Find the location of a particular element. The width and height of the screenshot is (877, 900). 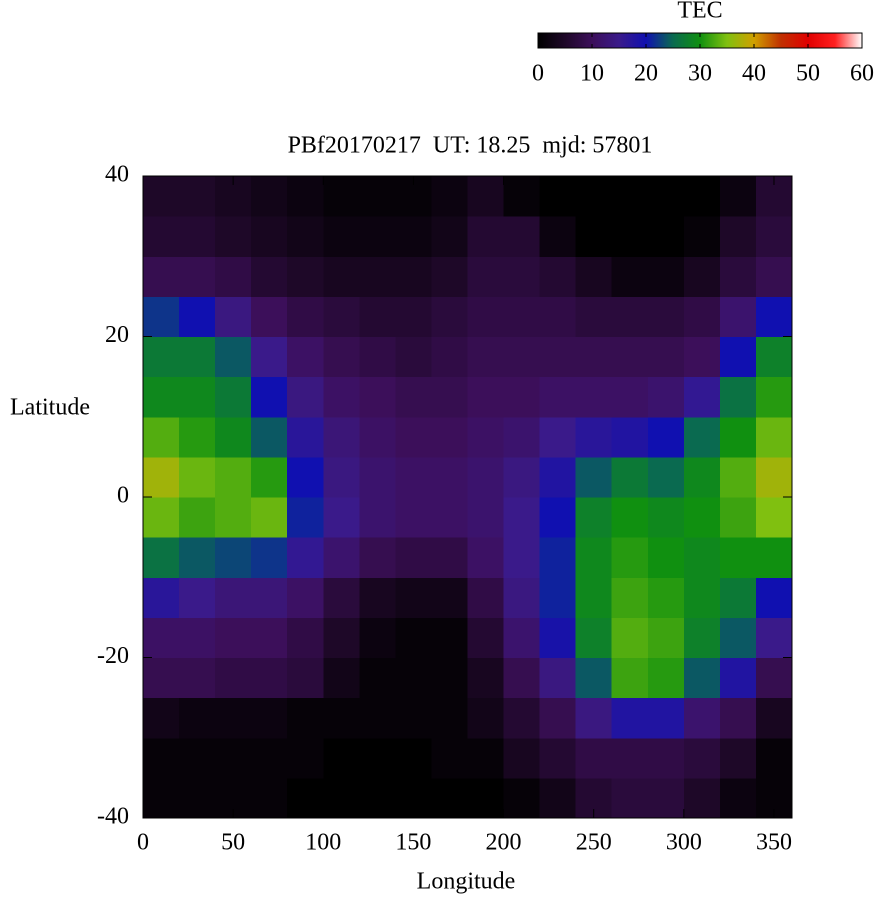

colorbar-tick-label: 0 is located at coordinates (538, 74).